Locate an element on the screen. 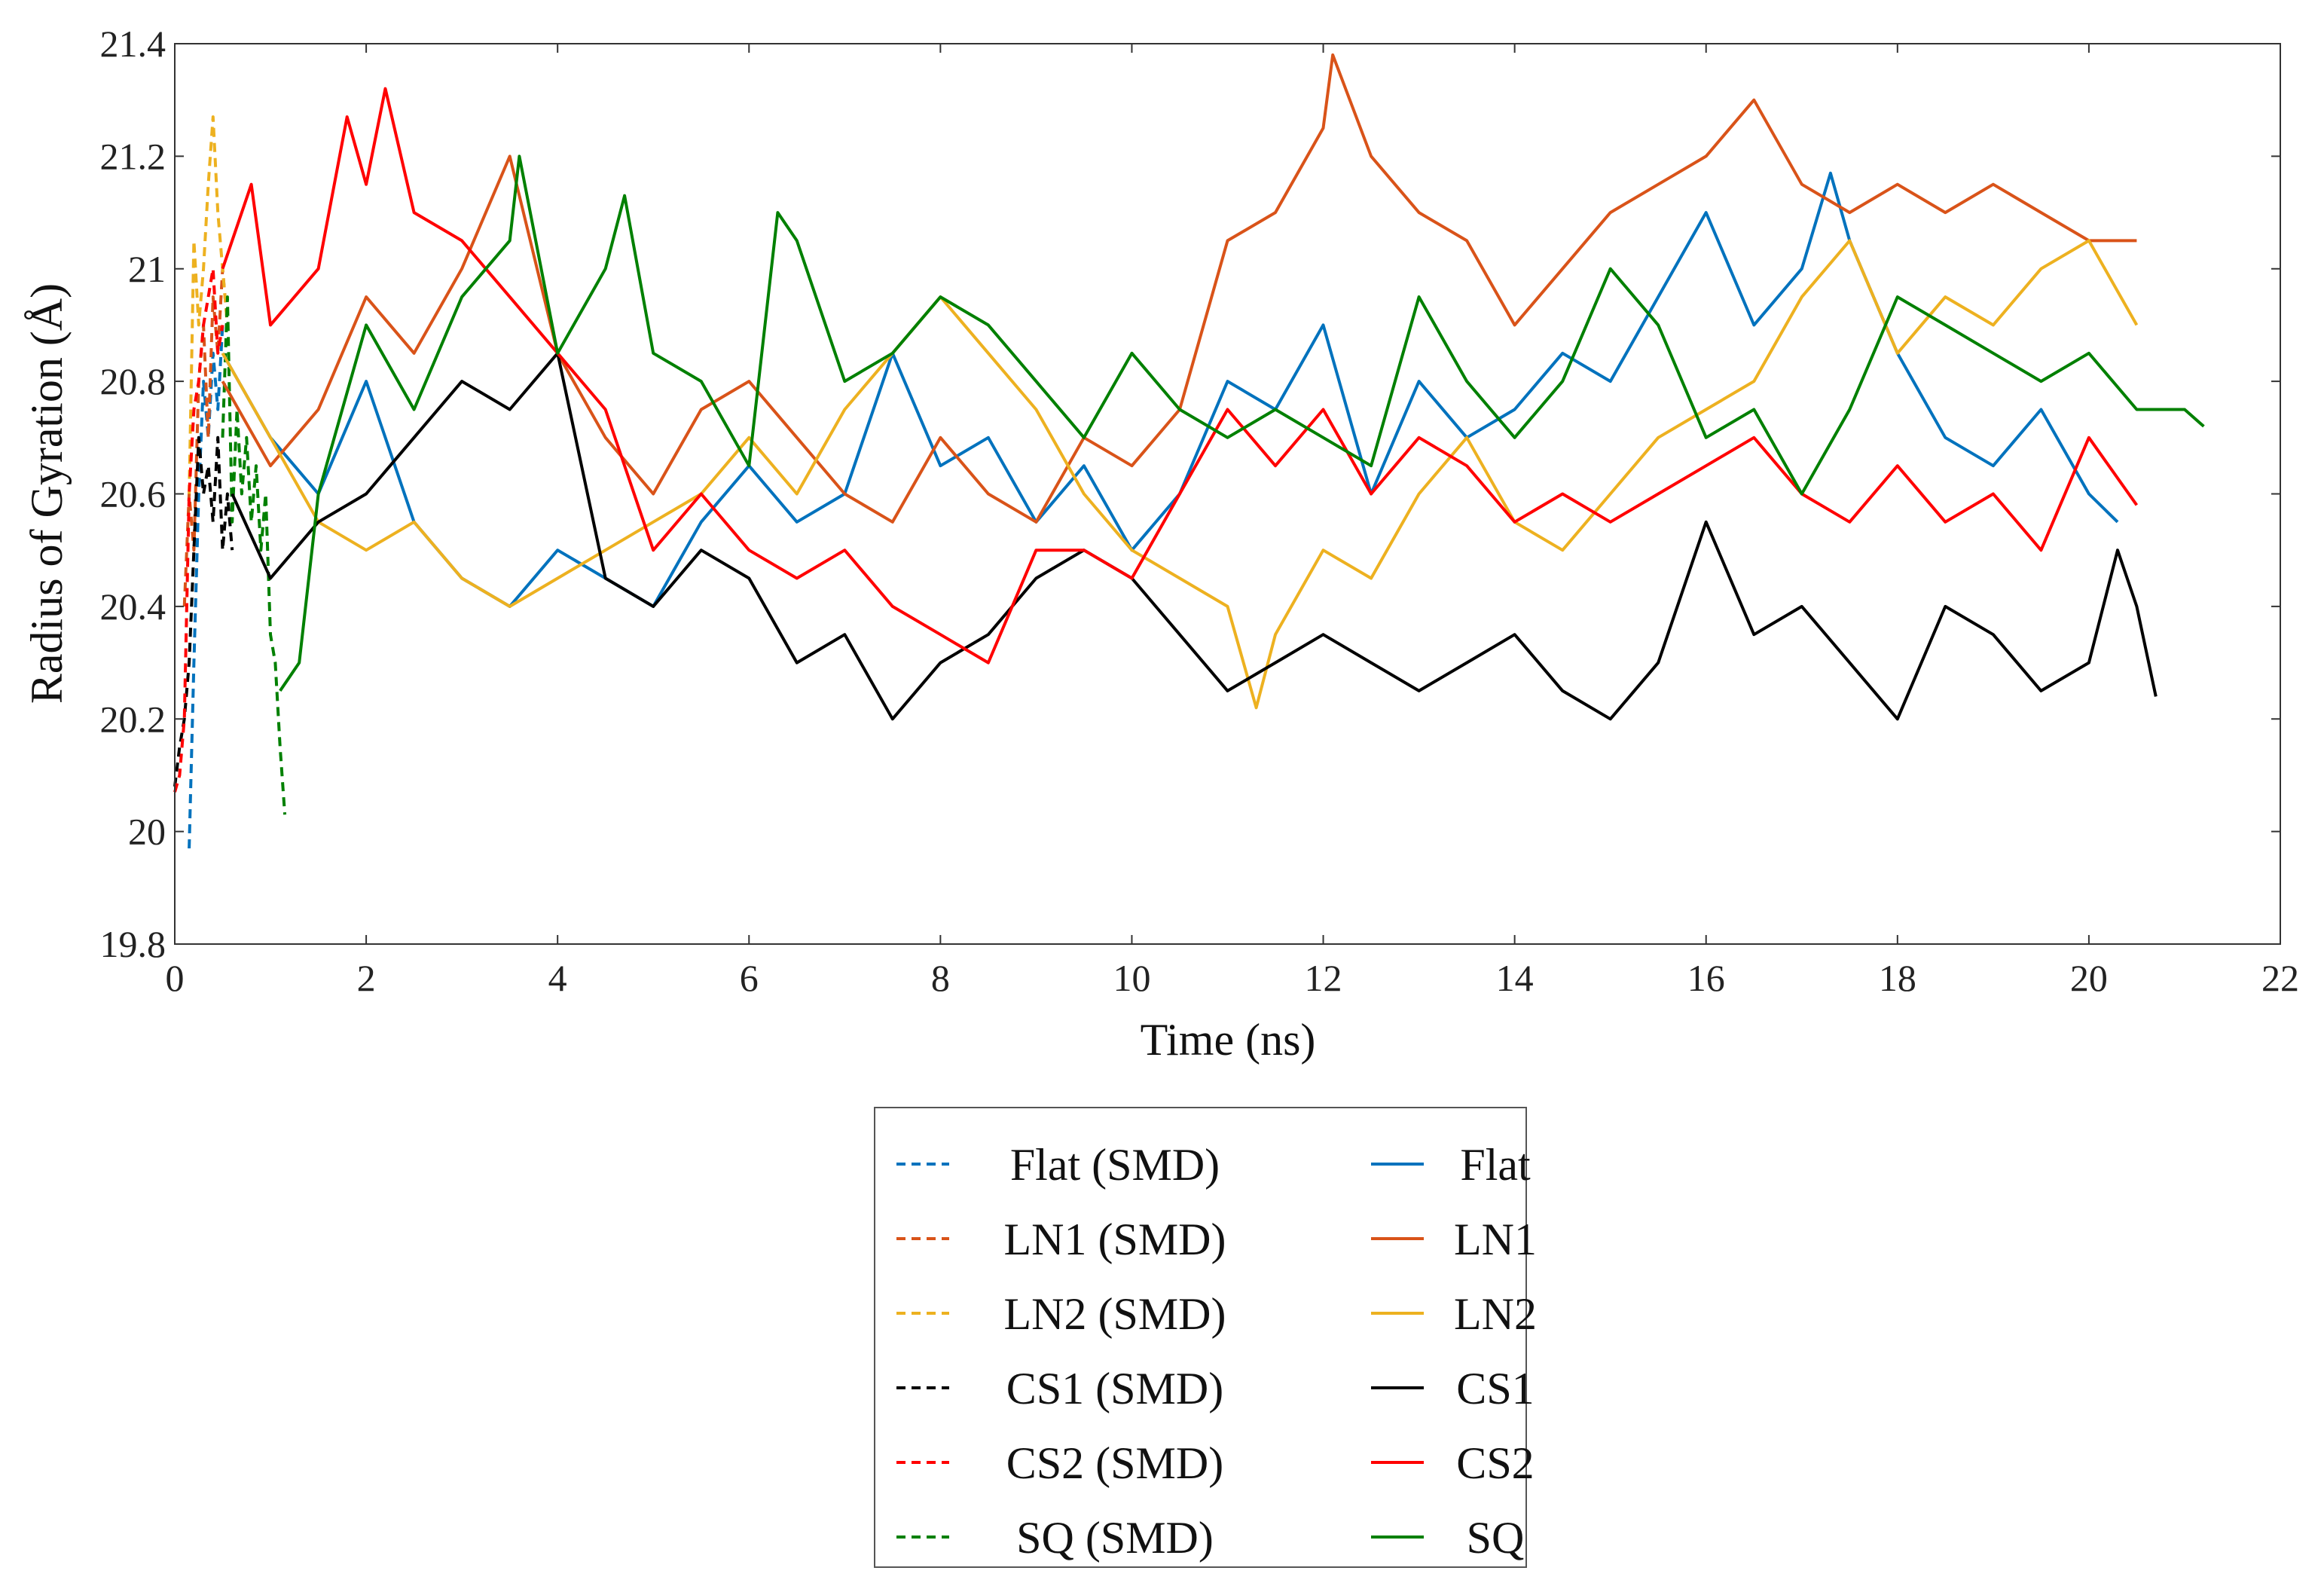 The image size is (2324, 1589). x-tick-label: 22 is located at coordinates (2280, 978).